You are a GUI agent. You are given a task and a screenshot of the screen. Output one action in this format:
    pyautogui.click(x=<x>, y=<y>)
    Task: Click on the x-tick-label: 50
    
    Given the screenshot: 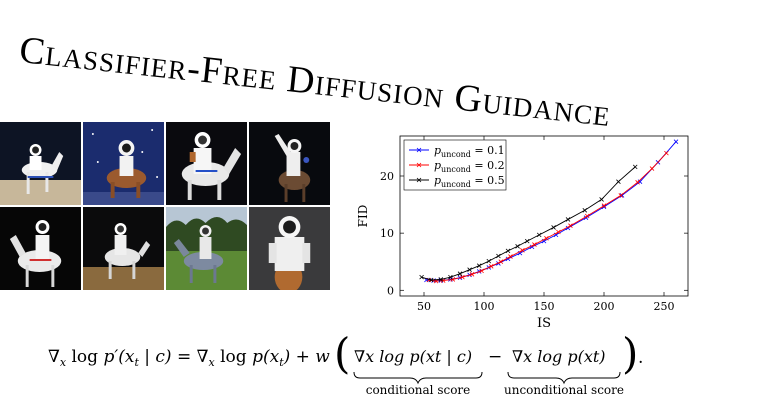 What is the action you would take?
    pyautogui.click(x=424, y=306)
    